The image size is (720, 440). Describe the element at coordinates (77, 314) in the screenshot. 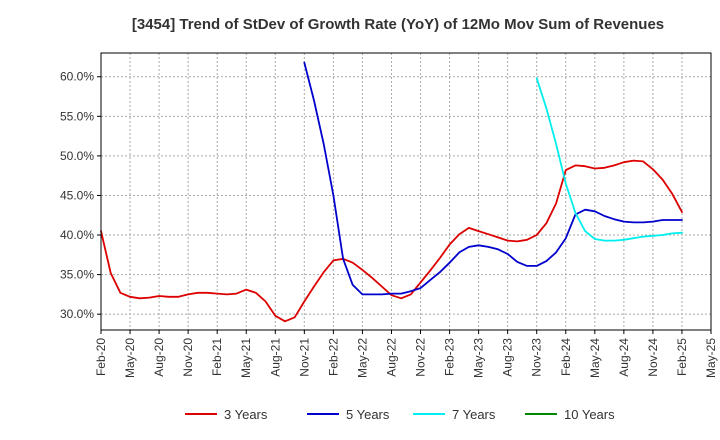

I see `y-tick-label: 30.0%` at that location.